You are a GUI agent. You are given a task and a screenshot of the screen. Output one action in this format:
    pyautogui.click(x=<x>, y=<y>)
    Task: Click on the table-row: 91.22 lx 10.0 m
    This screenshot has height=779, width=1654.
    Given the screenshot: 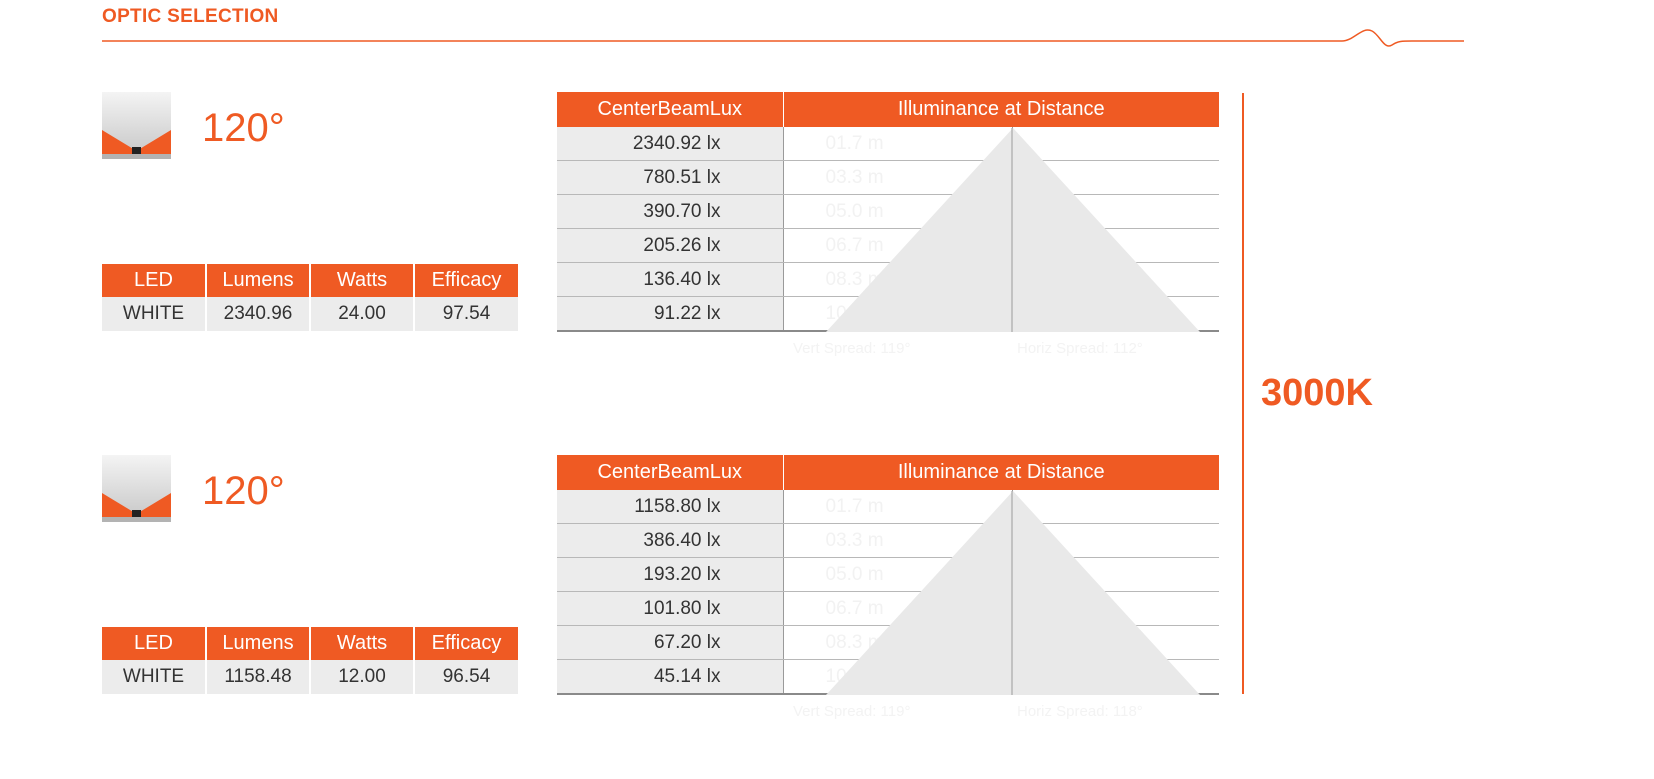 What is the action you would take?
    pyautogui.click(x=888, y=314)
    